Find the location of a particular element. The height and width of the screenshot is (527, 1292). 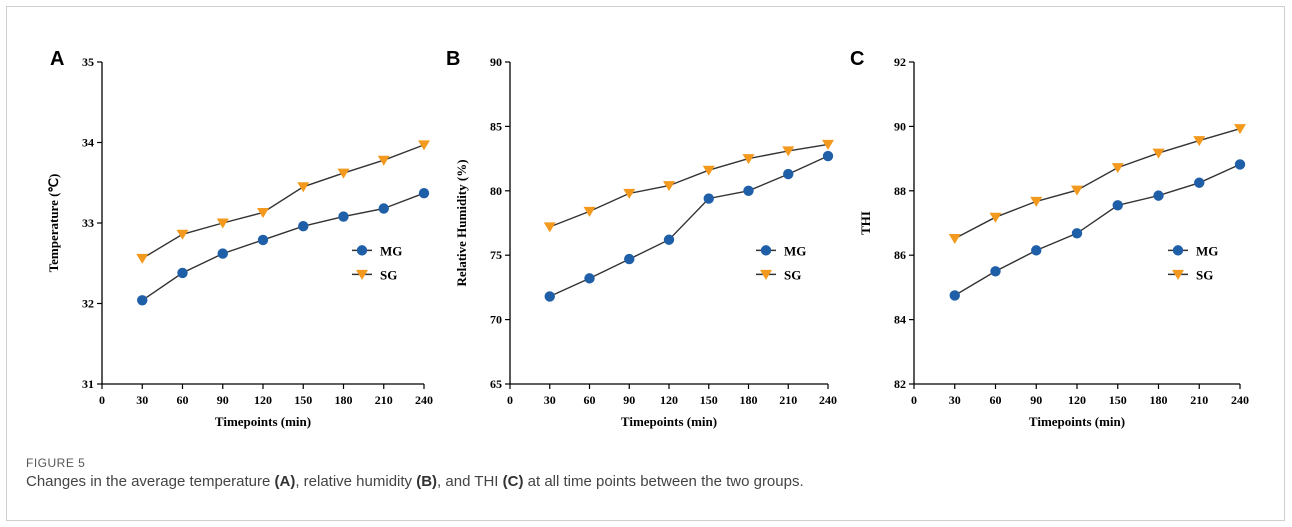

figure-label: FIGURE 5 is located at coordinates (56, 463).